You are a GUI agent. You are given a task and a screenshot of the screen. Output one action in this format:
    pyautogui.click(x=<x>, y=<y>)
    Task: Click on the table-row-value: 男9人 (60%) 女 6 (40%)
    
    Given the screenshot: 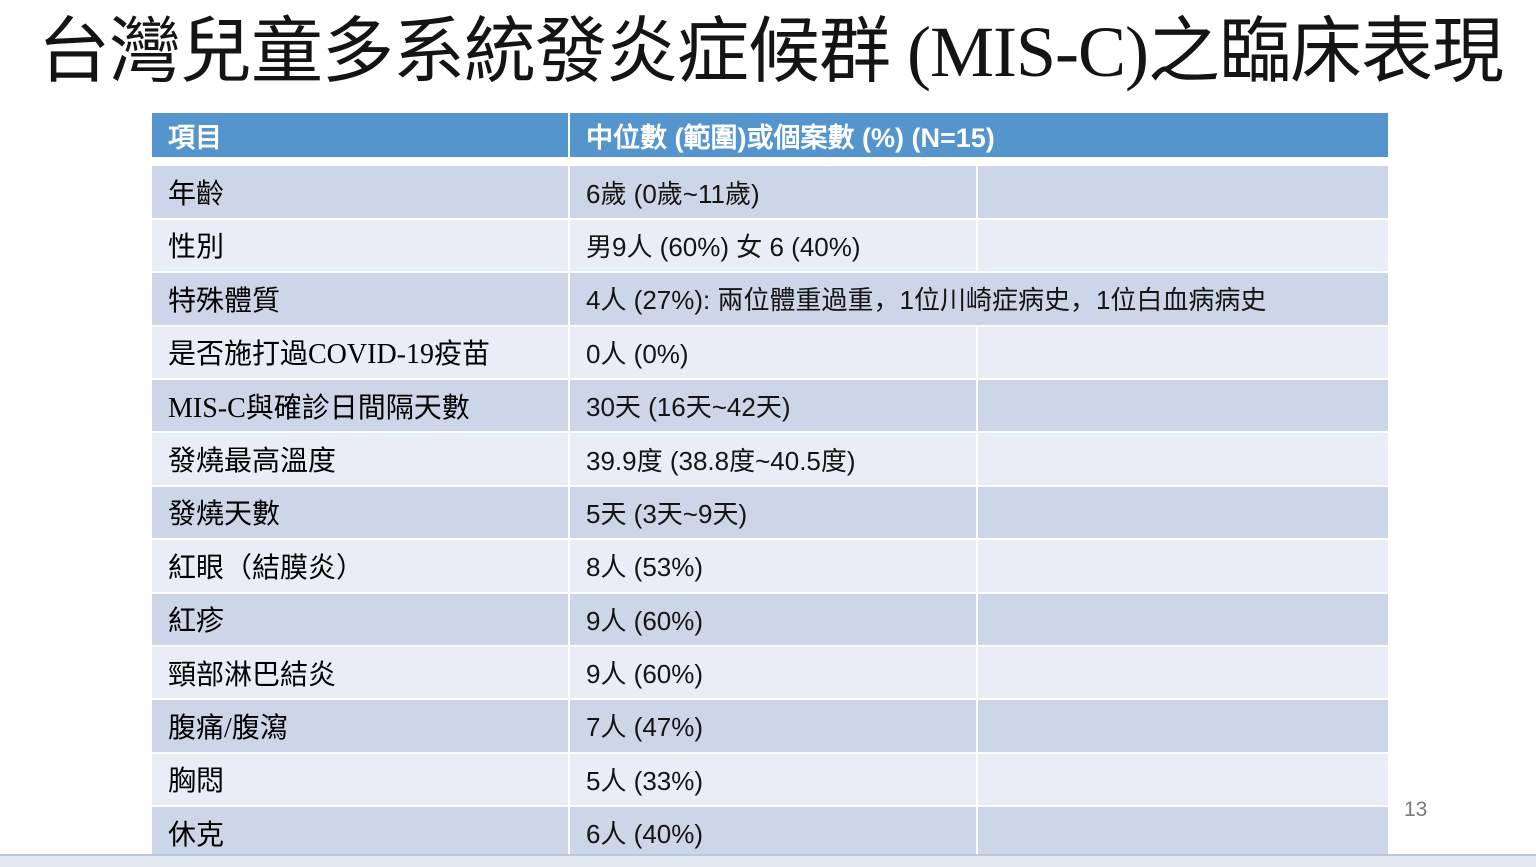 What is the action you would take?
    pyautogui.click(x=773, y=245)
    